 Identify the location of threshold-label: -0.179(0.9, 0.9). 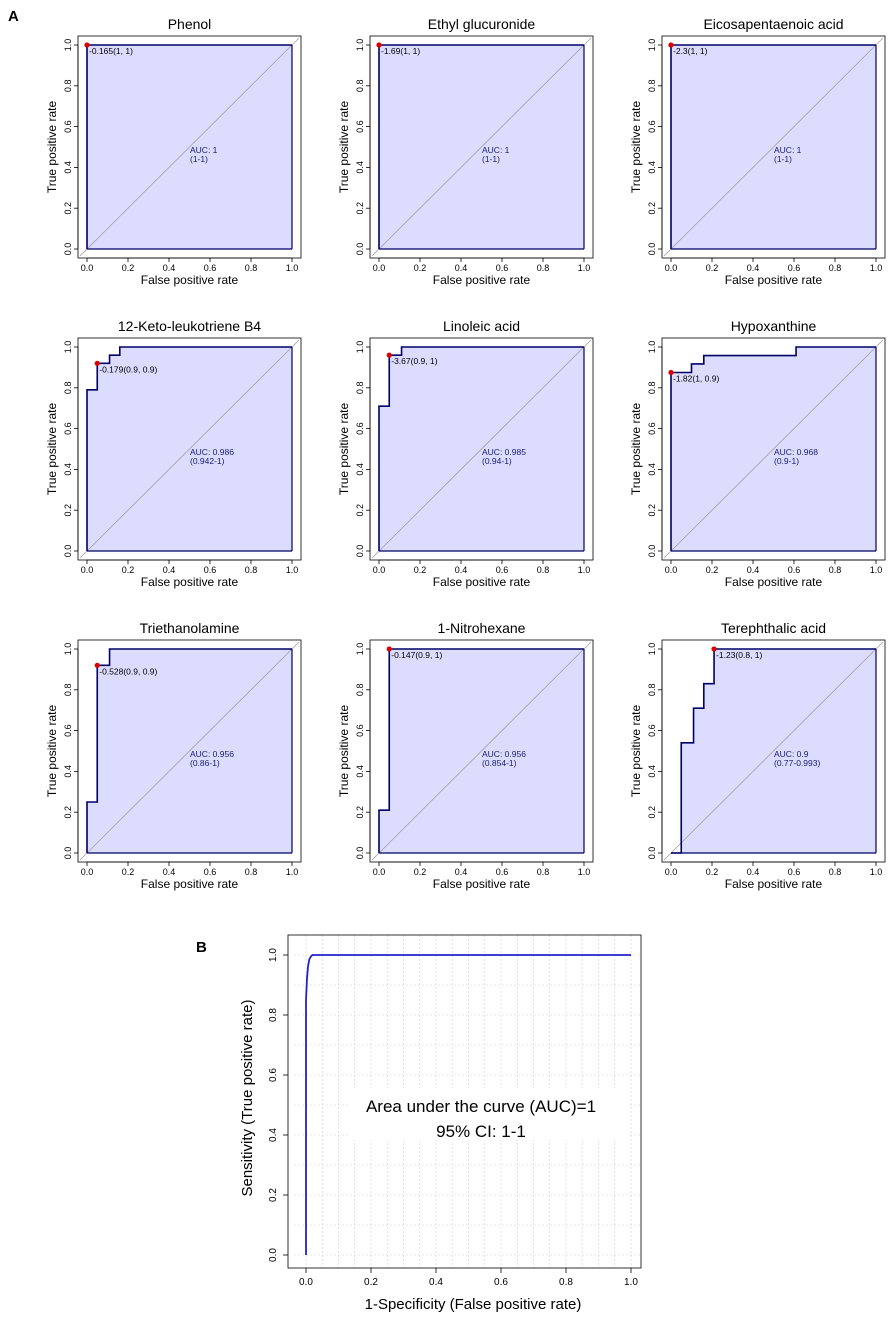
(128, 369).